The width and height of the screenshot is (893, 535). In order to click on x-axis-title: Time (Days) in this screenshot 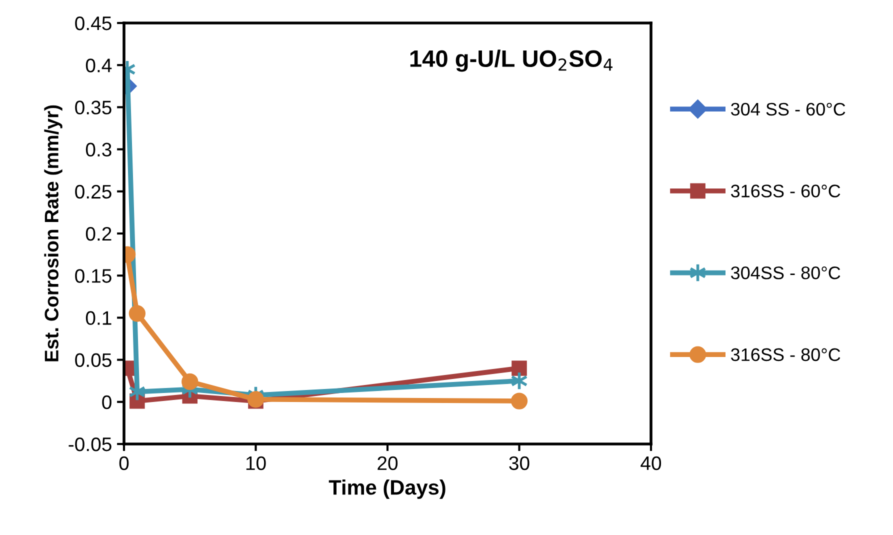, I will do `click(387, 489)`.